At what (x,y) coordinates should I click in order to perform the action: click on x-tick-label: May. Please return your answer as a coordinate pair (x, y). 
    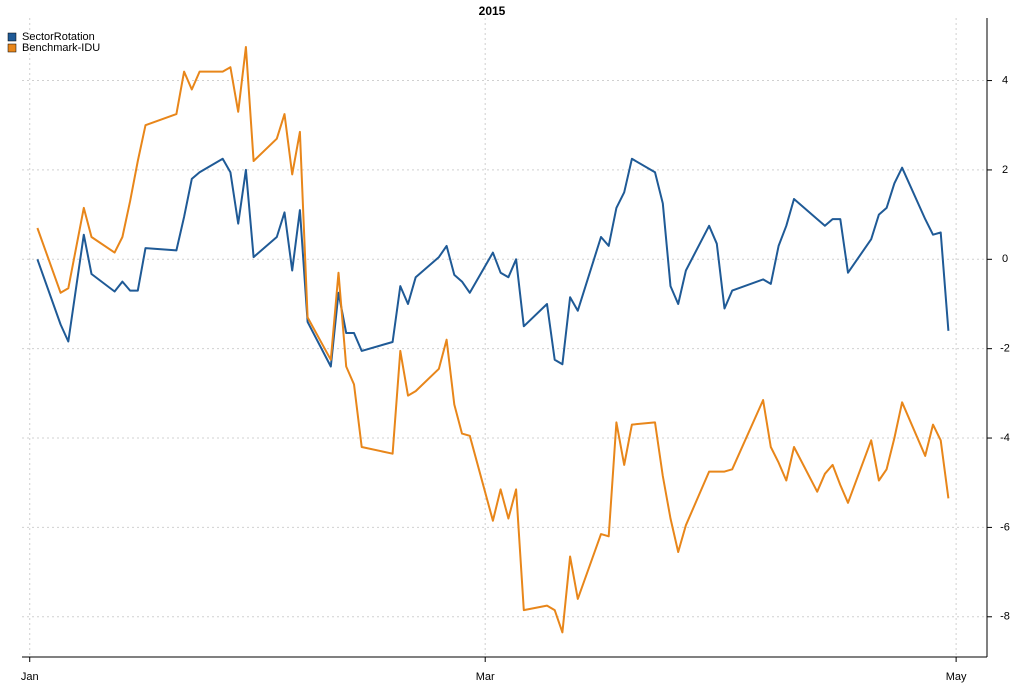
    Looking at the image, I should click on (956, 677).